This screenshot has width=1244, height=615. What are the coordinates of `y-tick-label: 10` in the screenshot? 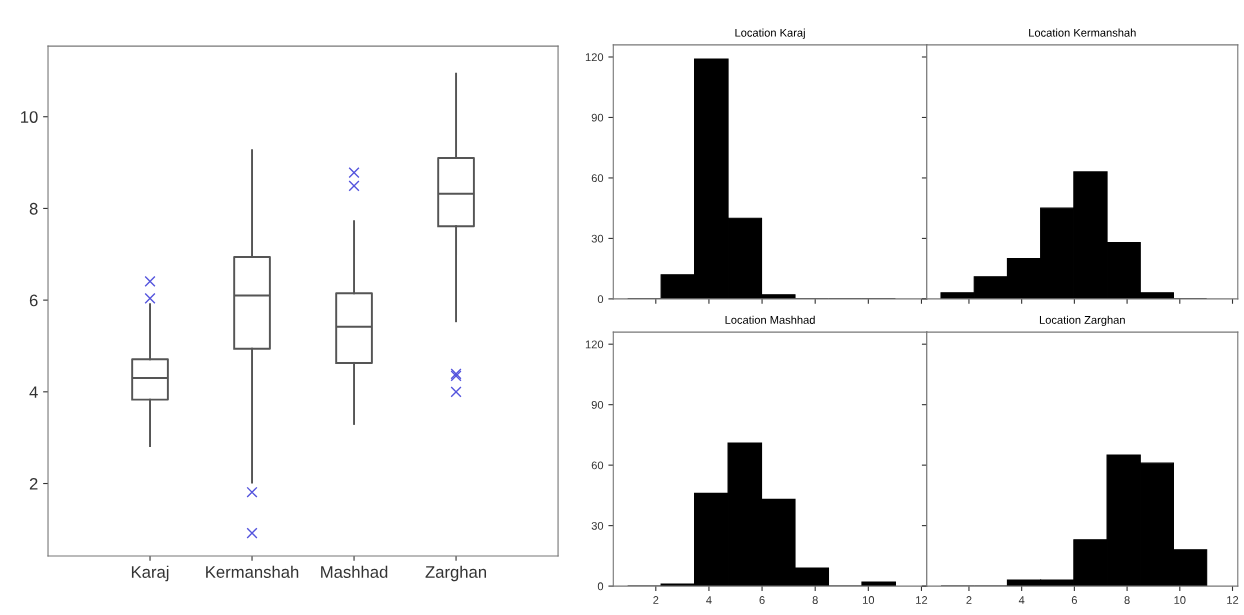 It's located at (29, 117).